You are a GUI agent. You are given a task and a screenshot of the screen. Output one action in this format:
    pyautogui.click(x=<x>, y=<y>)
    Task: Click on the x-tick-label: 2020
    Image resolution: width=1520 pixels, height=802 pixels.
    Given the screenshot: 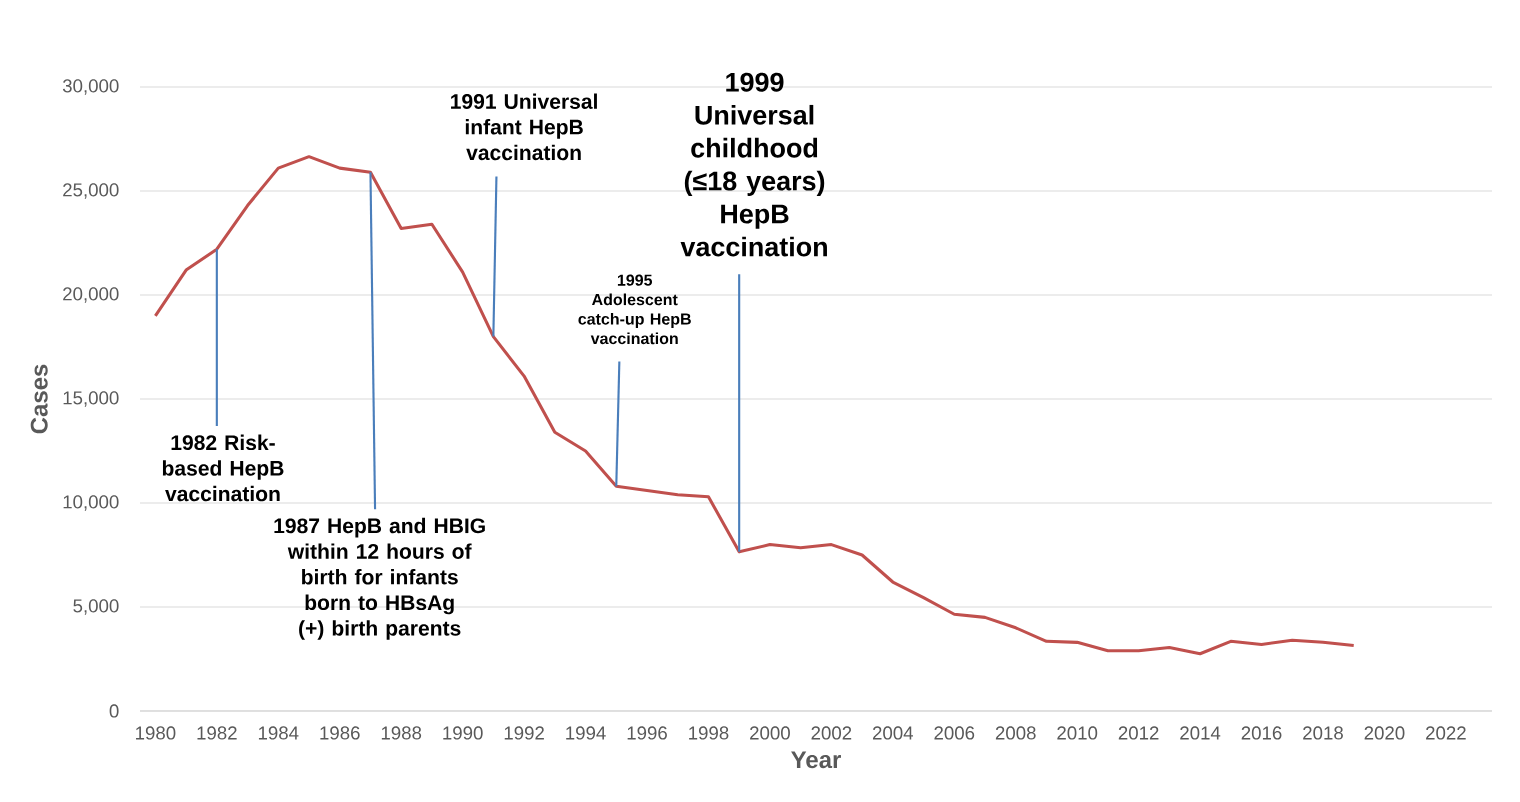 What is the action you would take?
    pyautogui.click(x=1384, y=733)
    